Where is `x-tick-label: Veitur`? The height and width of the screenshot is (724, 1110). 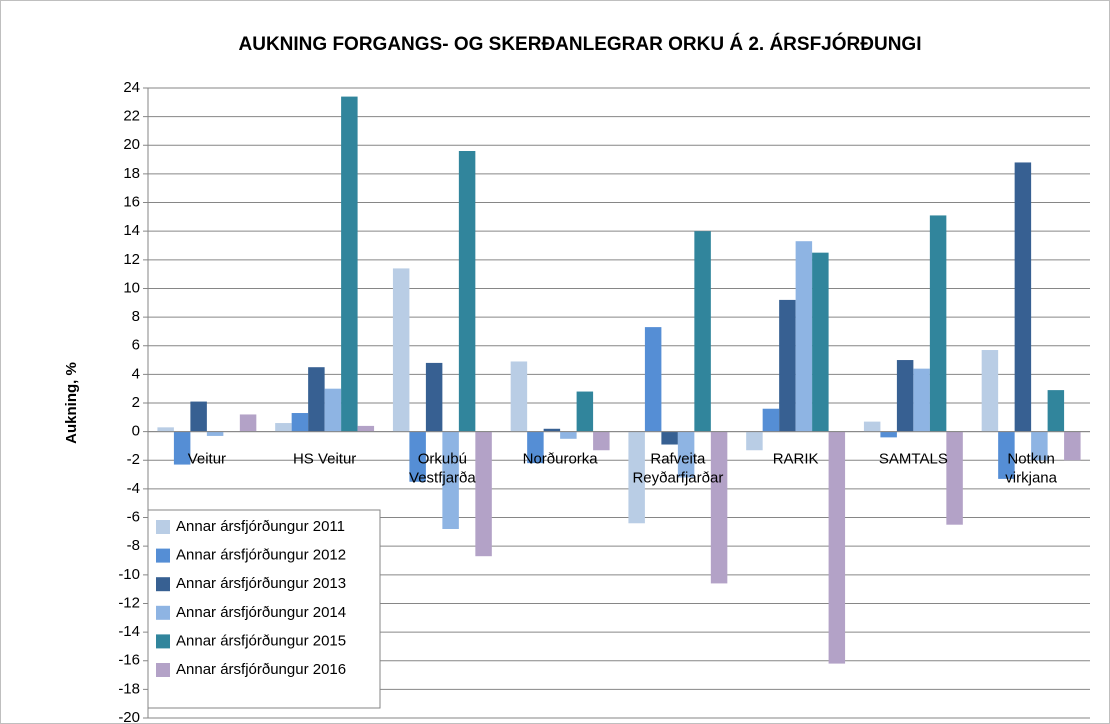 x-tick-label: Veitur is located at coordinates (207, 459).